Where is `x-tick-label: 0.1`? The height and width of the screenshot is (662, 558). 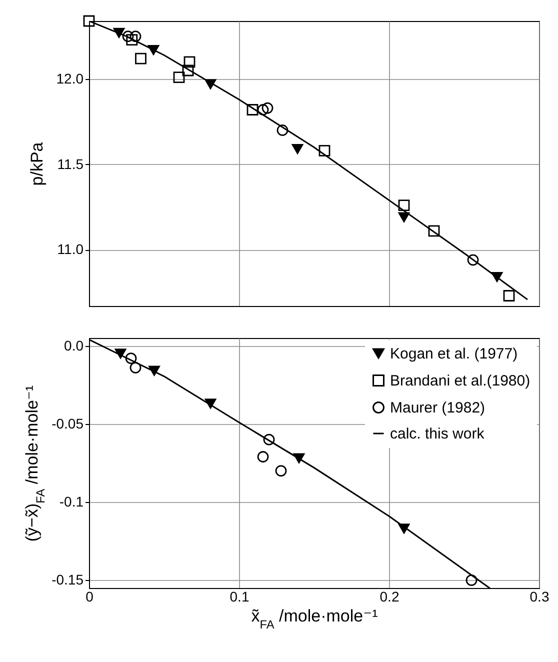 x-tick-label: 0.1 is located at coordinates (240, 596).